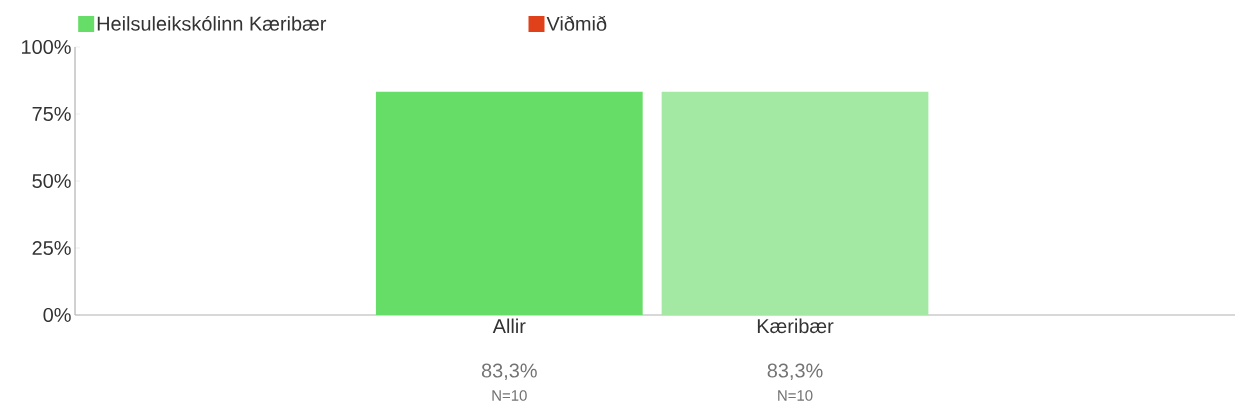 The image size is (1242, 407). I want to click on x-tick-label: Kæribær, so click(795, 326).